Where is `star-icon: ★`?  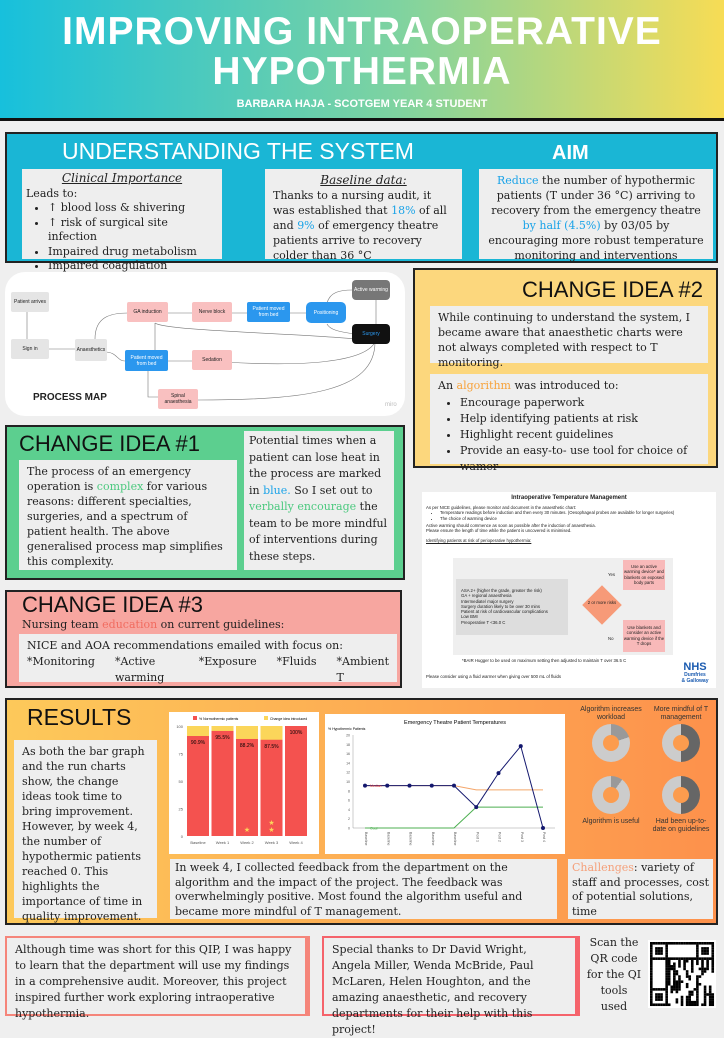
star-icon: ★ is located at coordinates (271, 823).